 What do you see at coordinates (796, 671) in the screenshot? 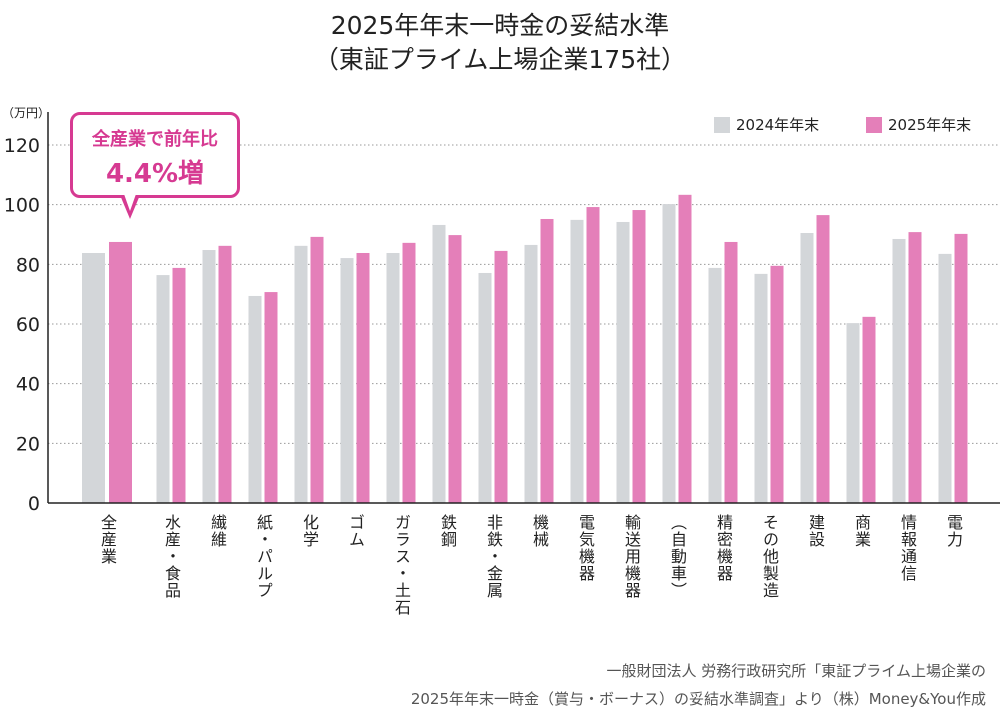
I see `source-line1: 一般財団法人 労務行政研究所「東証プライム上場企業の` at bounding box center [796, 671].